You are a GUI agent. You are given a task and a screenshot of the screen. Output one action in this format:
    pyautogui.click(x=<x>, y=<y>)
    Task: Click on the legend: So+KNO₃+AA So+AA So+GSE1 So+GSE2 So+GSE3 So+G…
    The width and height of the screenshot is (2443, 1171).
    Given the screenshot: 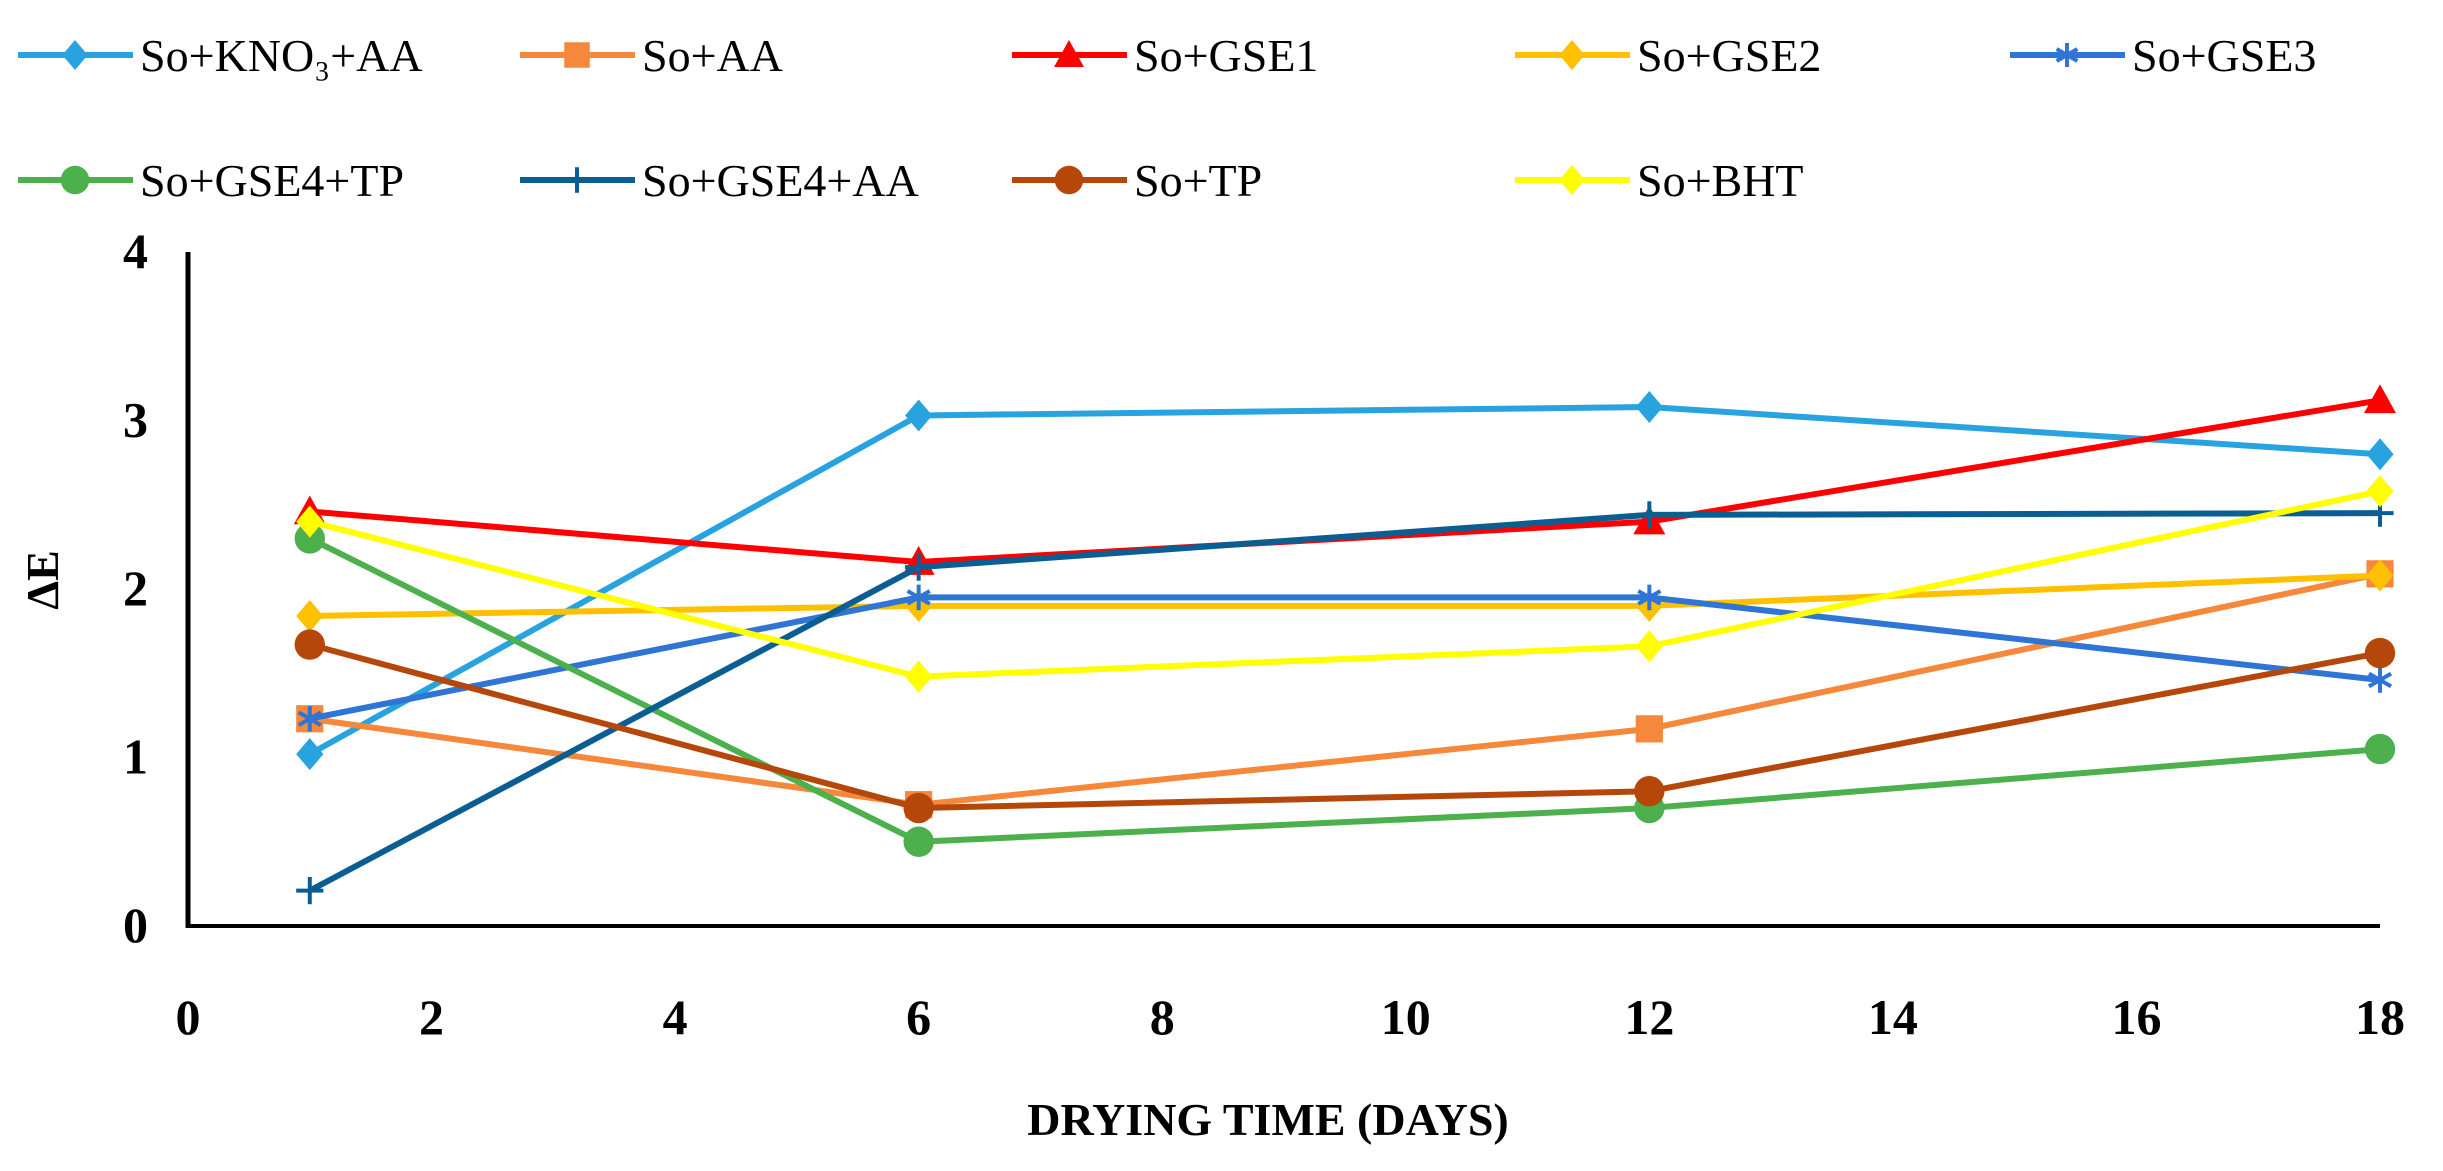 What is the action you would take?
    pyautogui.click(x=1167, y=118)
    